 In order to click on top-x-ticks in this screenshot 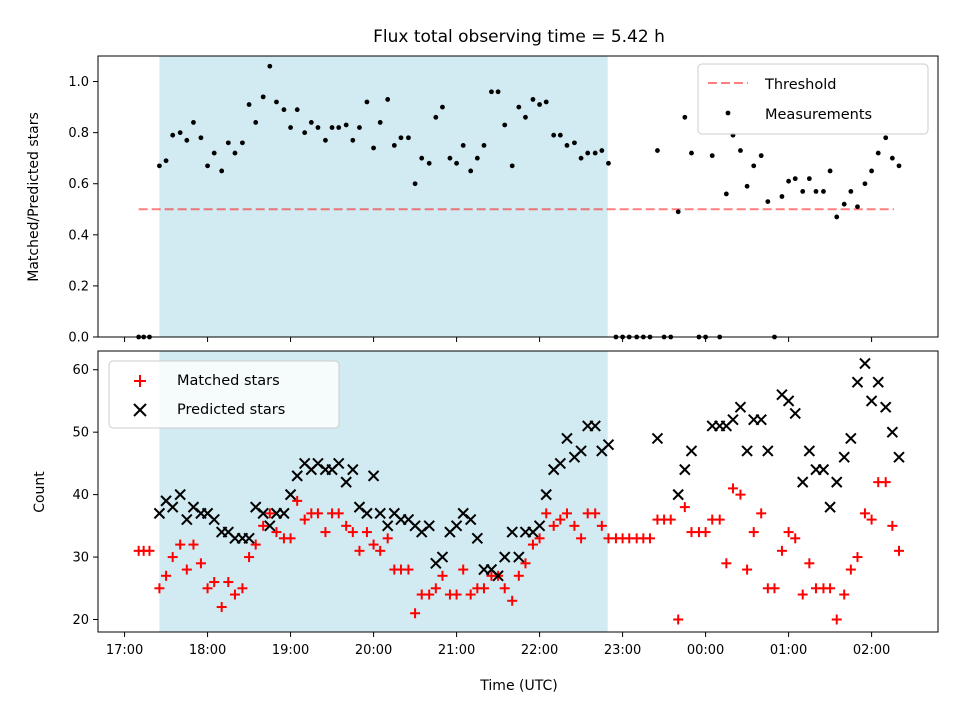, I will do `click(498, 339)`.